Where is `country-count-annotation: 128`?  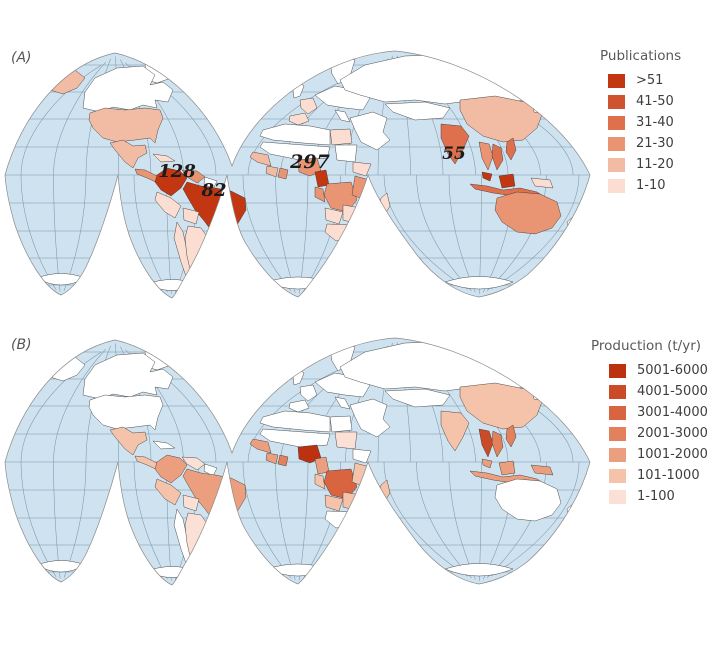 country-count-annotation: 128 is located at coordinates (177, 171).